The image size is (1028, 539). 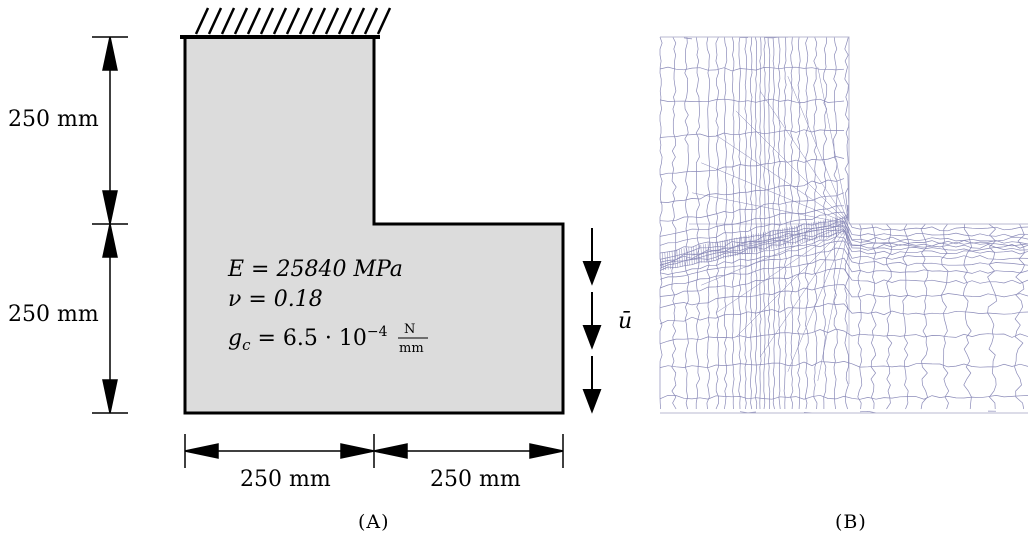 What do you see at coordinates (411, 348) in the screenshot?
I see `svg-text: mm` at bounding box center [411, 348].